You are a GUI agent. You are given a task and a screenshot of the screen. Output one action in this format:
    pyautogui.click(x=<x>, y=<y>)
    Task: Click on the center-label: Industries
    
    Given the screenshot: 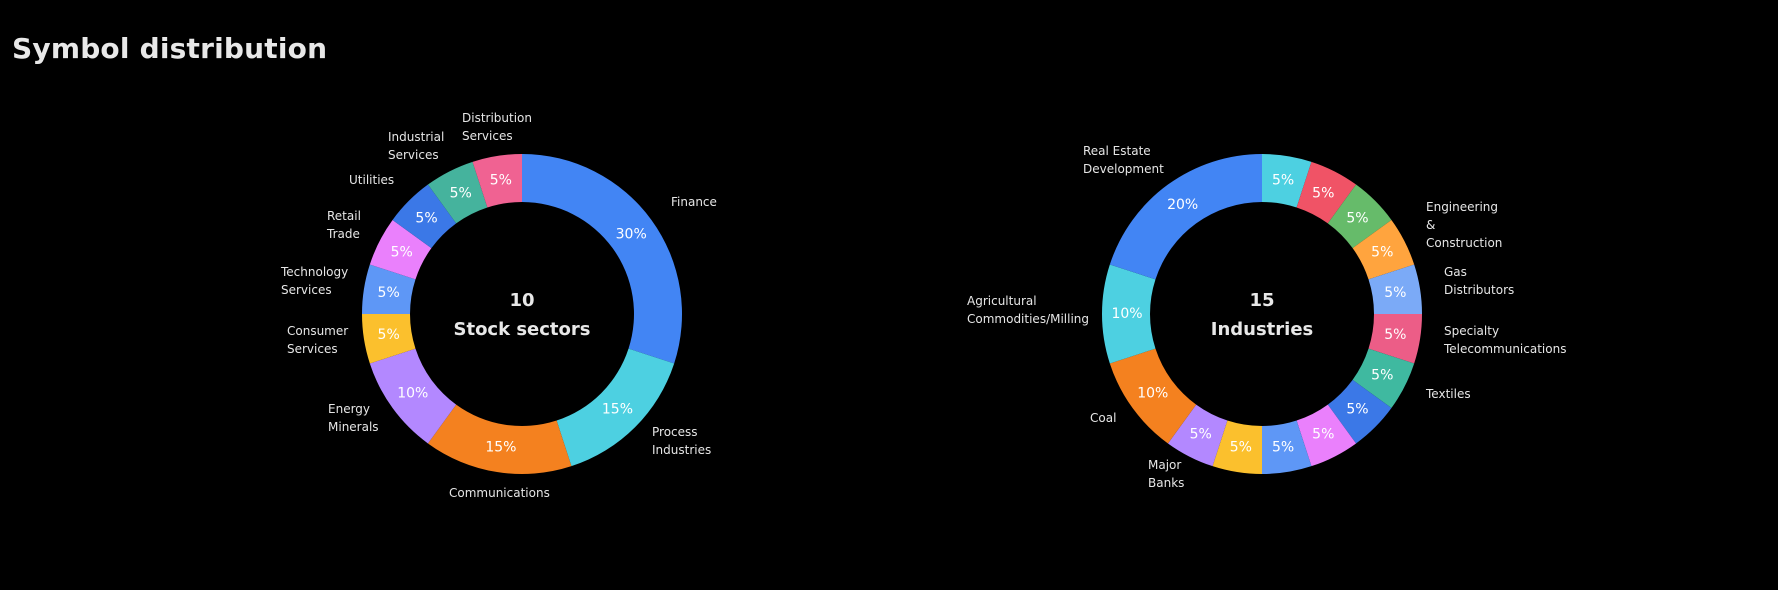 What is the action you would take?
    pyautogui.click(x=1262, y=329)
    